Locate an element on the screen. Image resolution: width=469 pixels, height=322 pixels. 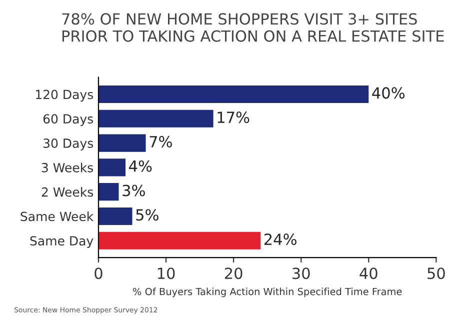
y-tick-label: 2 Weeks is located at coordinates (68, 192).